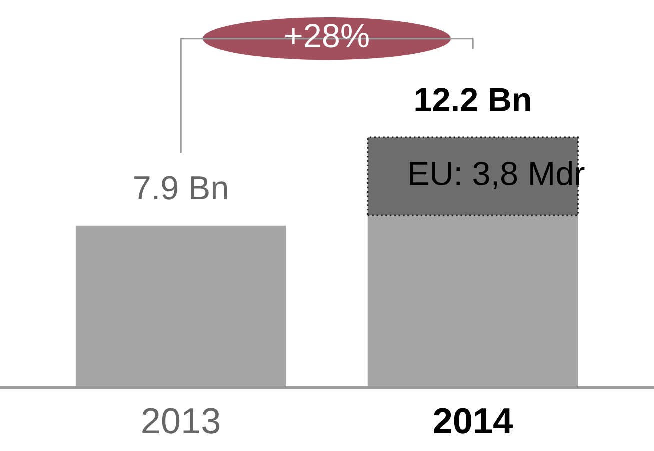 The image size is (654, 451). What do you see at coordinates (327, 36) in the screenshot?
I see `text: +28%` at bounding box center [327, 36].